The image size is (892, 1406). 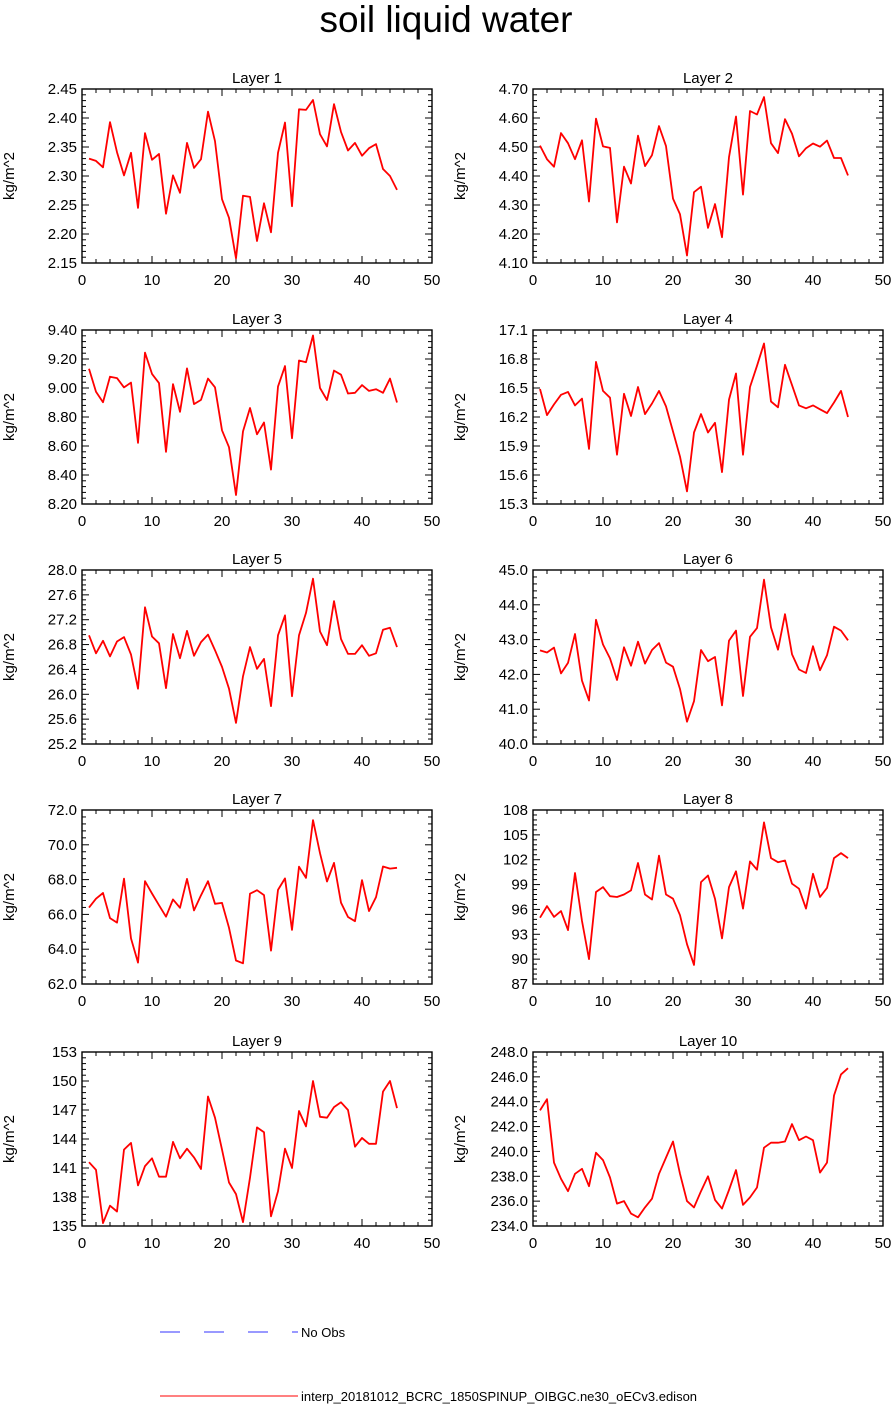 What do you see at coordinates (62, 330) in the screenshot?
I see `y-tick-label: 9.40` at bounding box center [62, 330].